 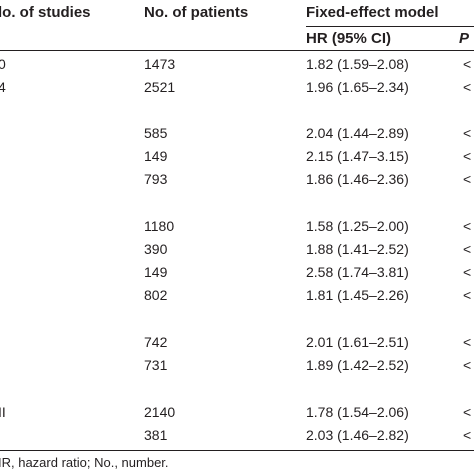 What do you see at coordinates (160, 87) in the screenshot?
I see `cell-patients: 2521` at bounding box center [160, 87].